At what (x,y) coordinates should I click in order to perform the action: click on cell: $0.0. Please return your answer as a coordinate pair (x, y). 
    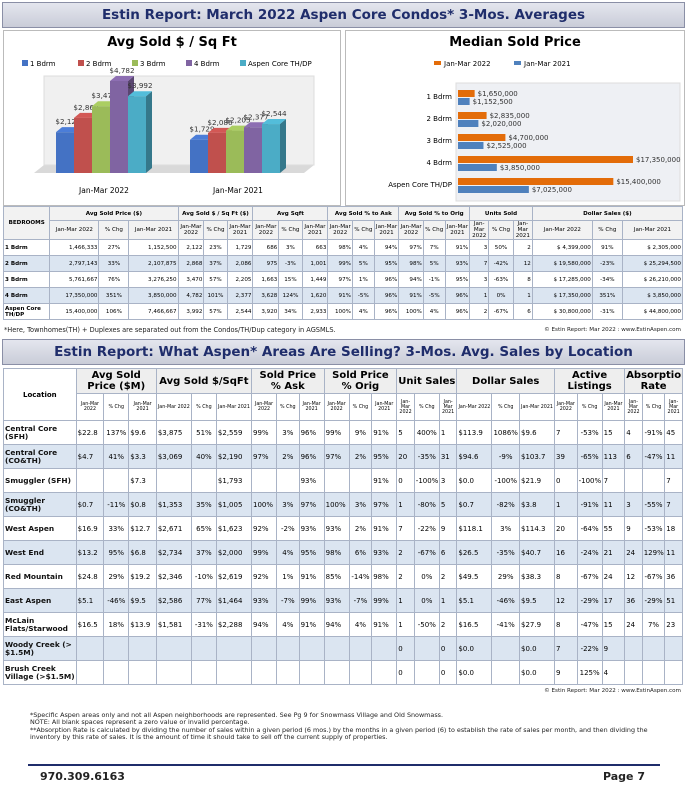
    Looking at the image, I should click on (474, 672).